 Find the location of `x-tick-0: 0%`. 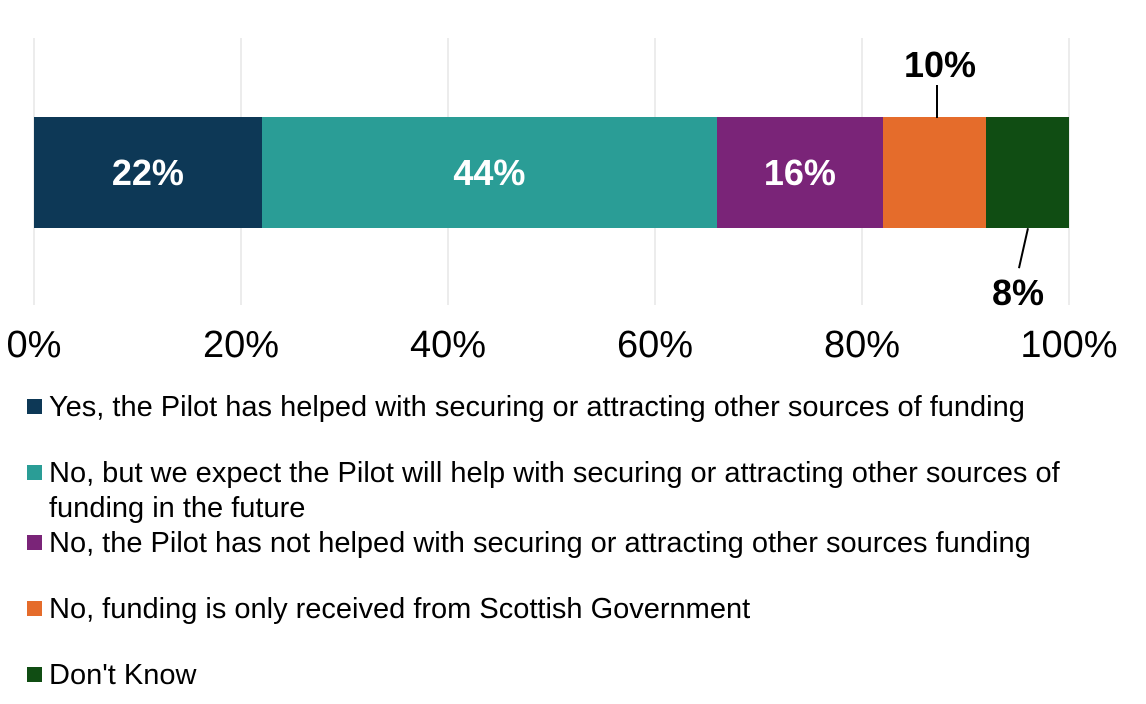

x-tick-0: 0% is located at coordinates (34, 345).